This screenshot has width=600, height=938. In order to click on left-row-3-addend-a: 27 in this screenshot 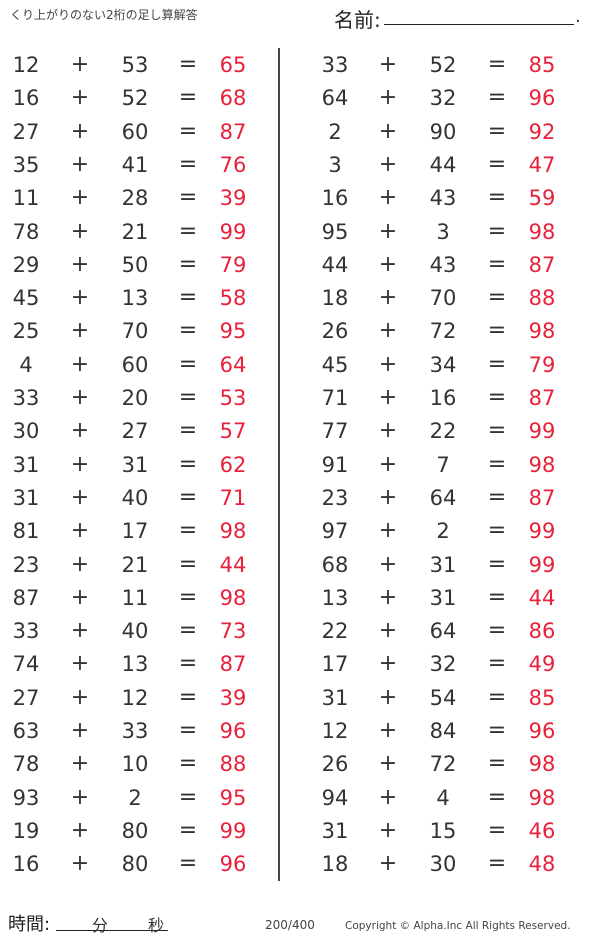, I will do `click(26, 131)`.